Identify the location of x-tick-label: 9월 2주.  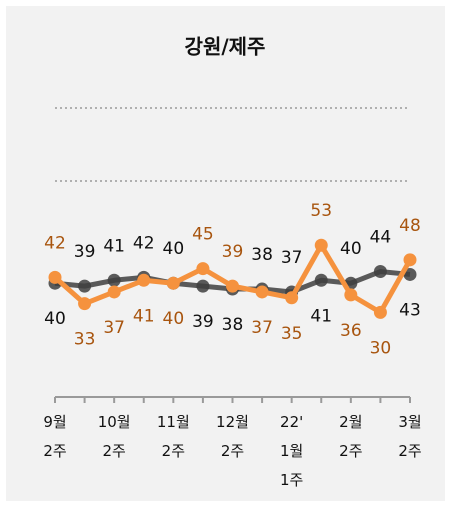
(54, 436).